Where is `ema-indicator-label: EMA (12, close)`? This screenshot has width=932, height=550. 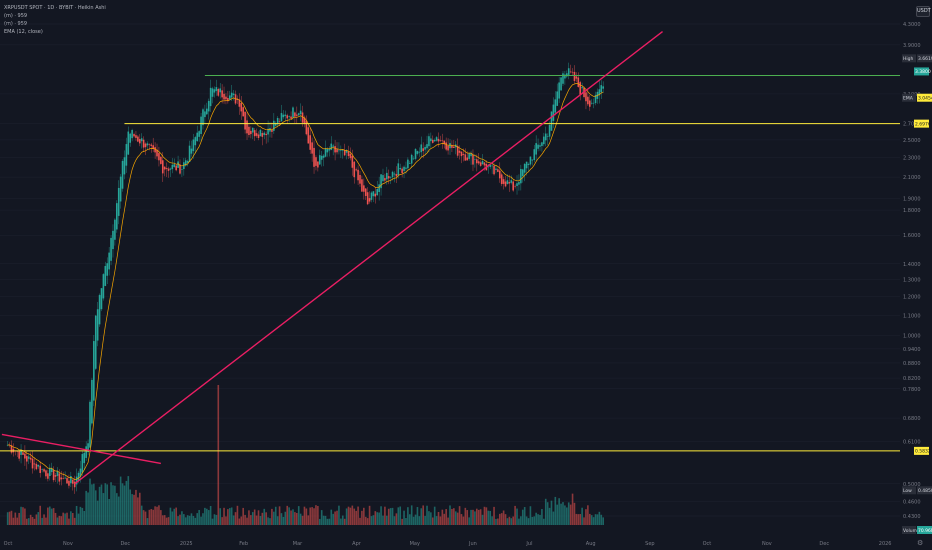
ema-indicator-label: EMA (12, close) is located at coordinates (23, 32).